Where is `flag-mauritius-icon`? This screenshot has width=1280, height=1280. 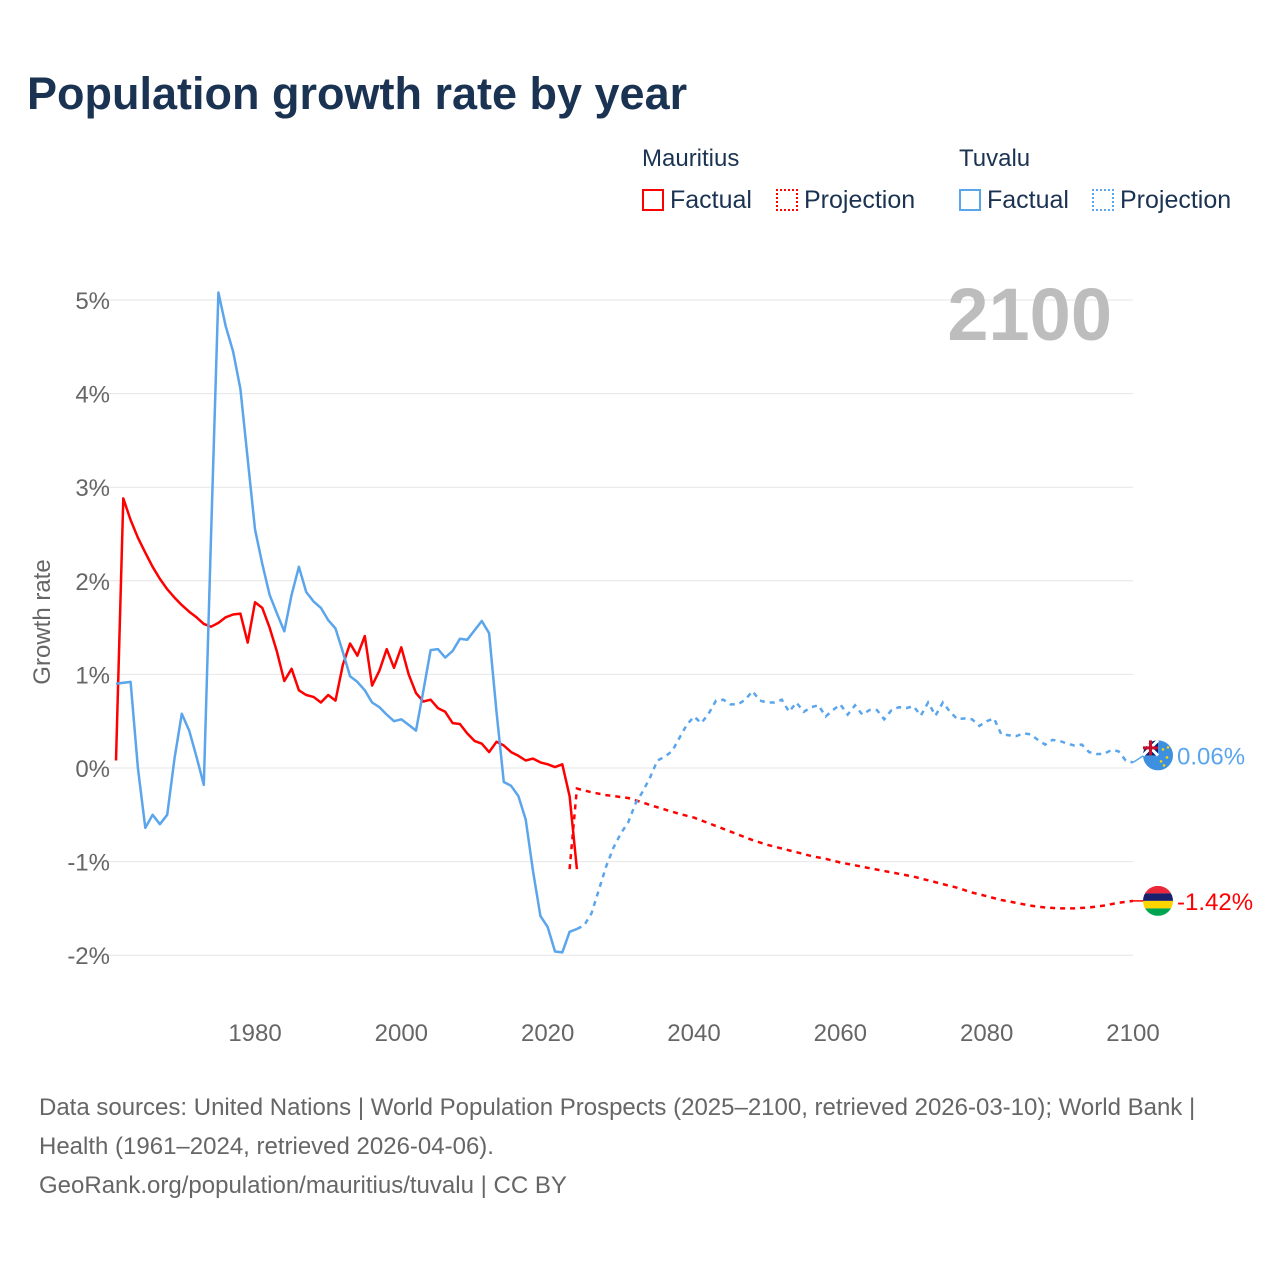
flag-mauritius-icon is located at coordinates (1158, 900).